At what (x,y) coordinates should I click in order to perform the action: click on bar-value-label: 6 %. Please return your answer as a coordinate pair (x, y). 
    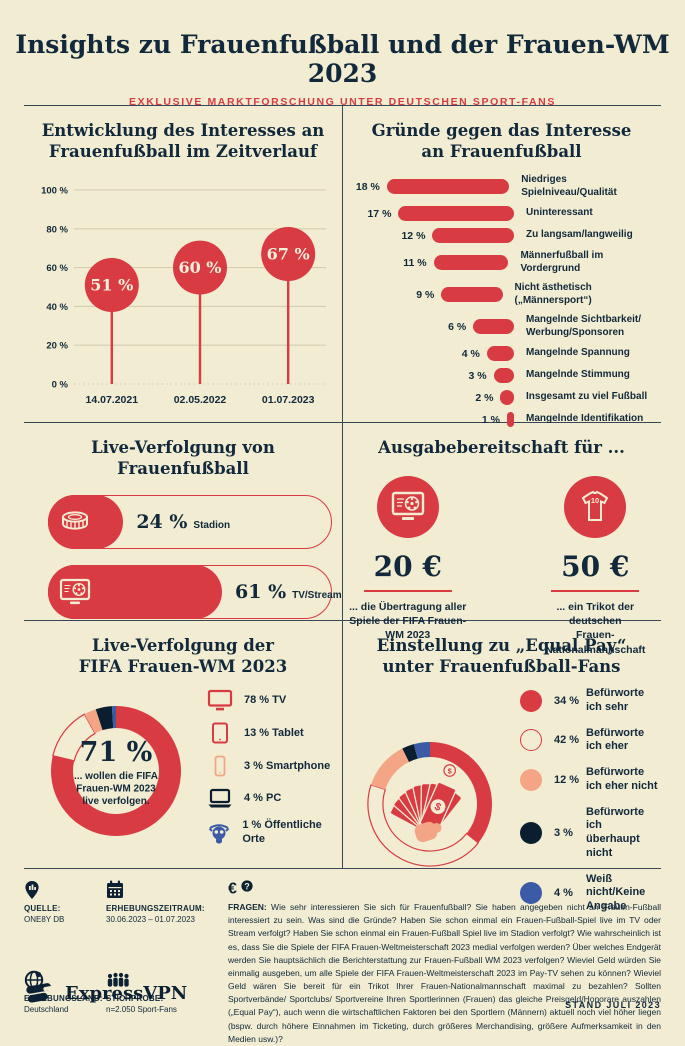
    Looking at the image, I should click on (457, 326).